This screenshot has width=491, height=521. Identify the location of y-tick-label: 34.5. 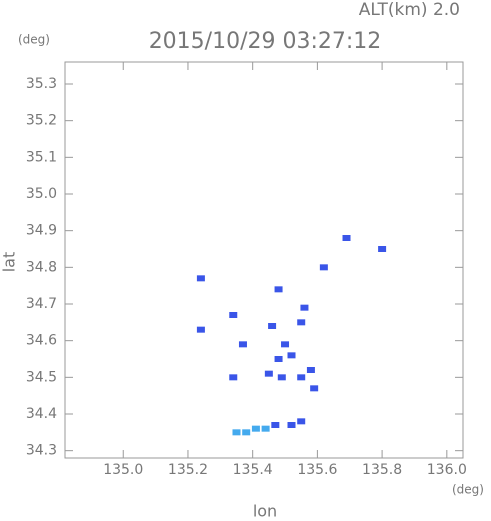
(41, 377).